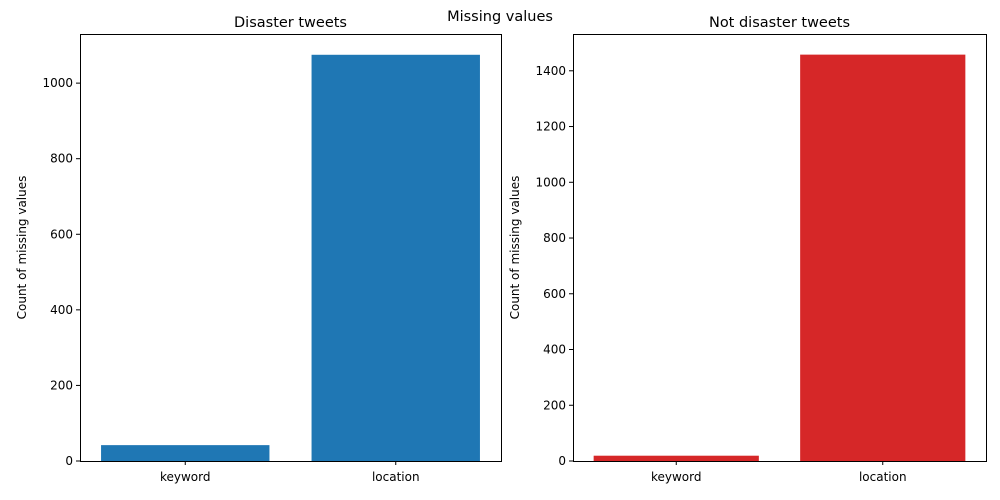 The height and width of the screenshot is (500, 1000). Describe the element at coordinates (550, 127) in the screenshot. I see `y-tick-label: 1200` at that location.